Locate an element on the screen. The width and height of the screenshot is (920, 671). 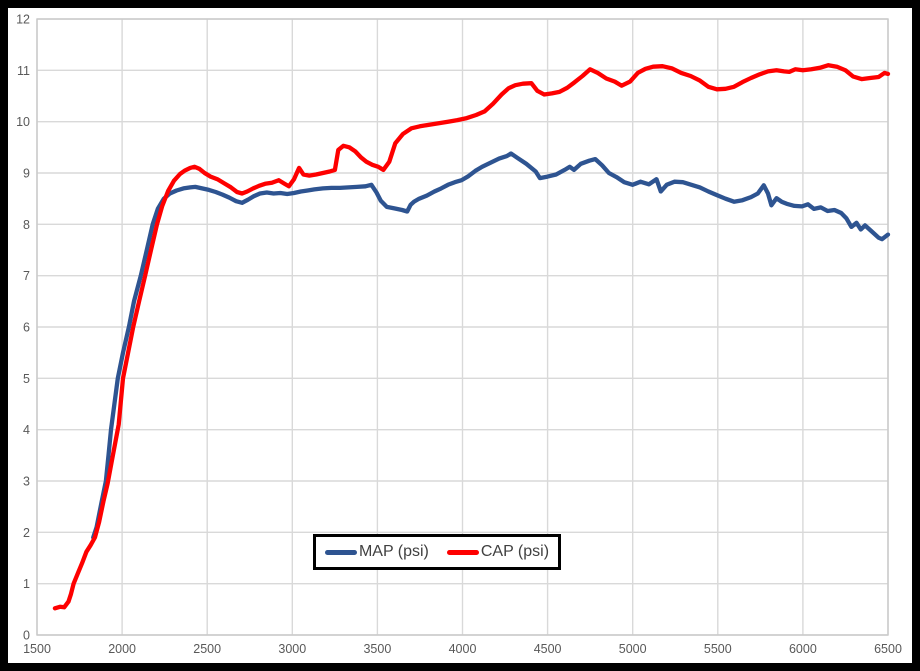
y-tick-label: 11 is located at coordinates (23, 71).